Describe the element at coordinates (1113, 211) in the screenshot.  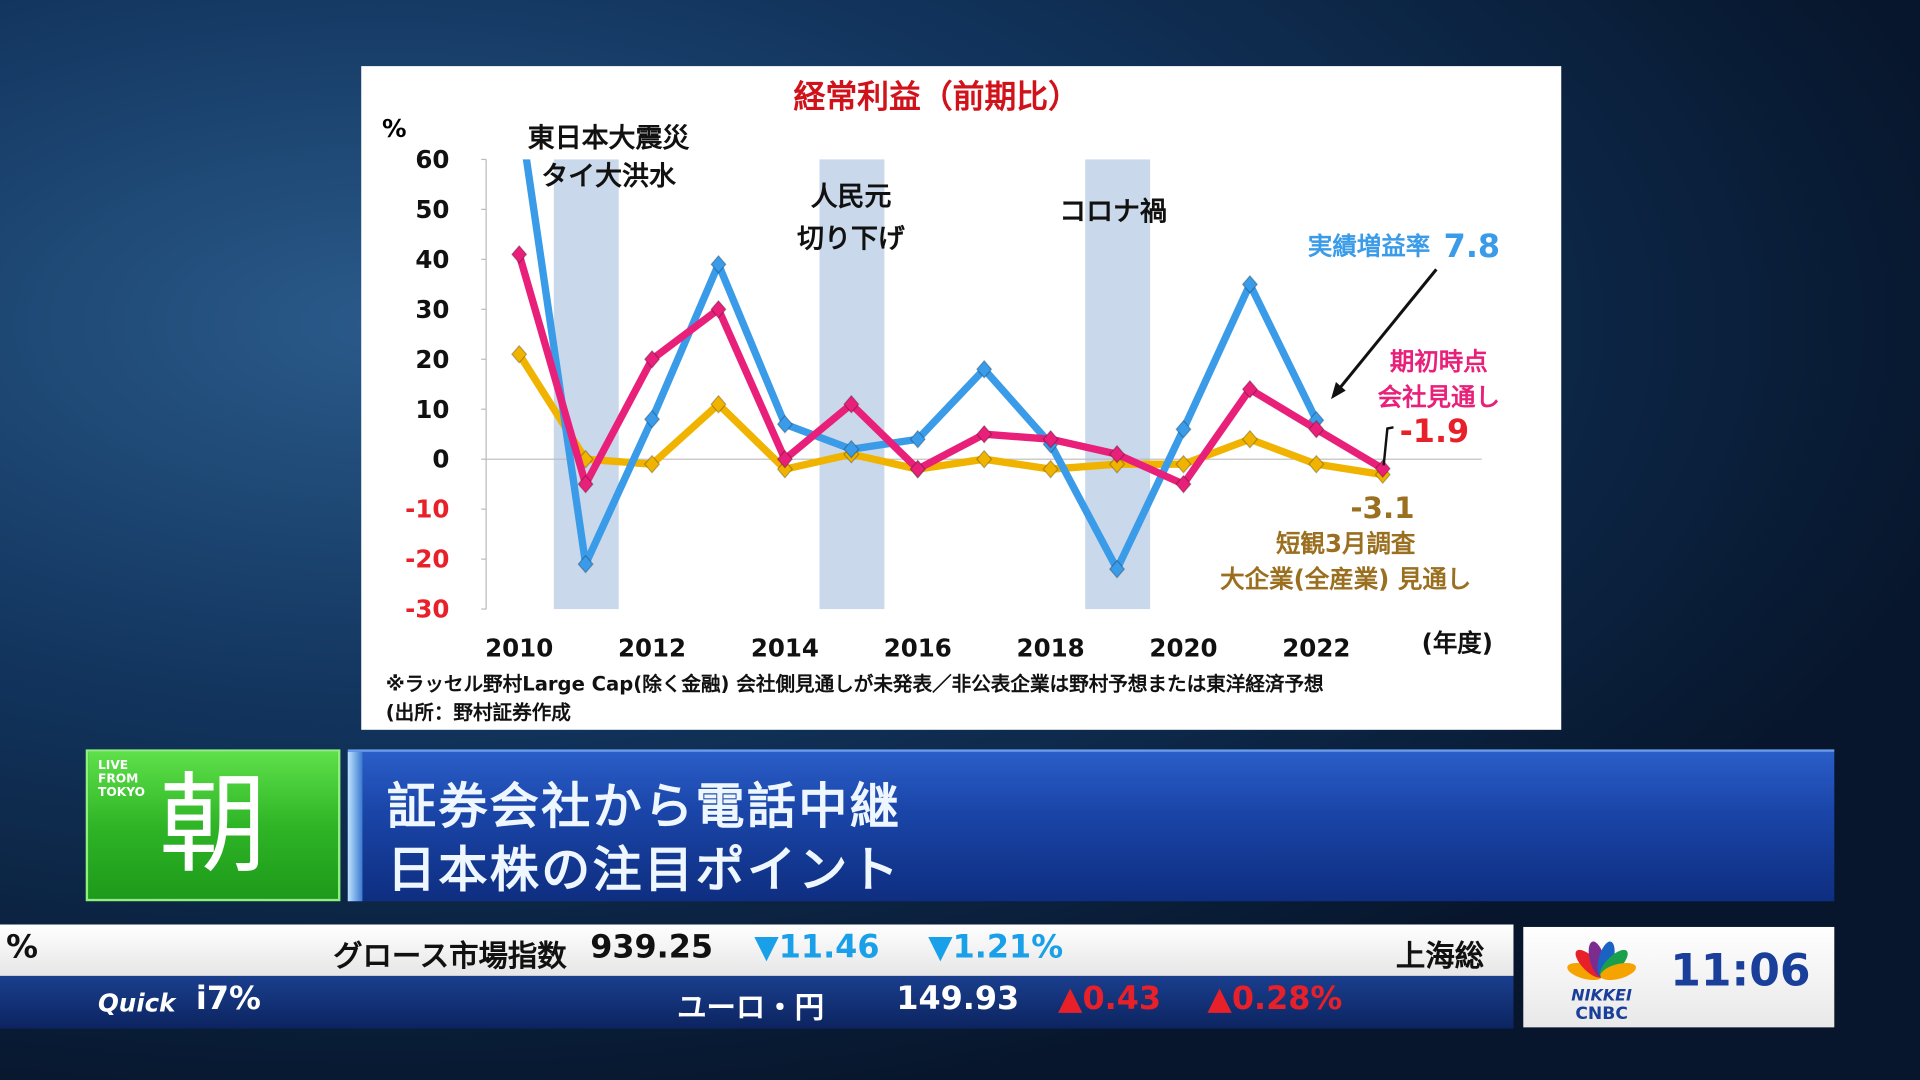
I see `annotation-2019: コロナ禍` at that location.